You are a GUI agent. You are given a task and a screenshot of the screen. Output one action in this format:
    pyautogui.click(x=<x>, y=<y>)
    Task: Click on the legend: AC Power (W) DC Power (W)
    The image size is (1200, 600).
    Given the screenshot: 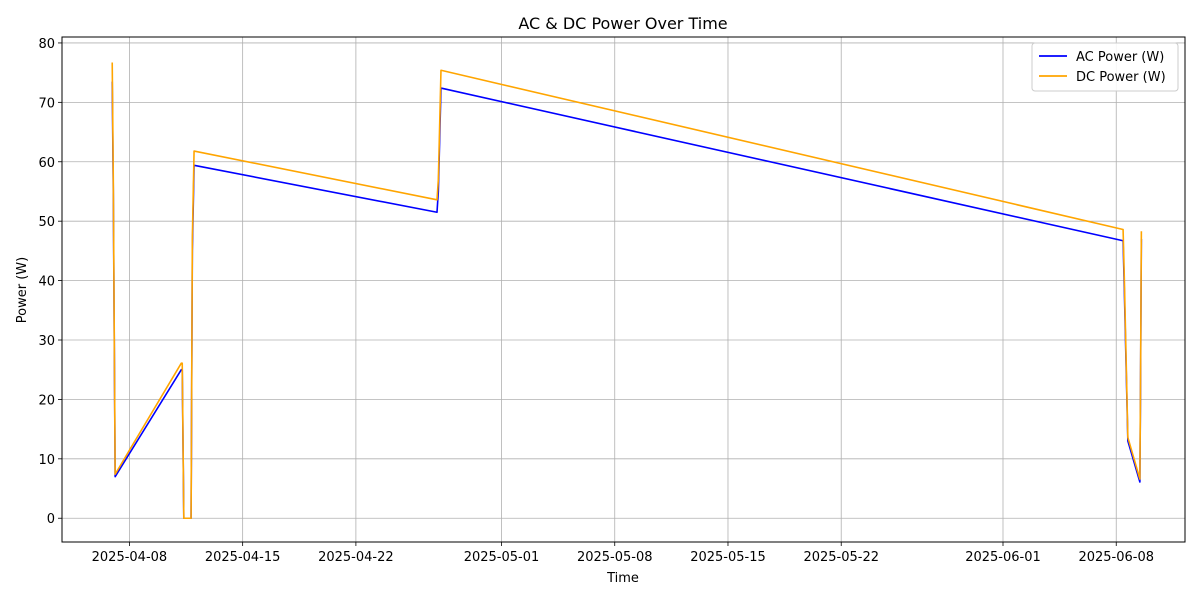 What is the action you would take?
    pyautogui.click(x=1105, y=67)
    